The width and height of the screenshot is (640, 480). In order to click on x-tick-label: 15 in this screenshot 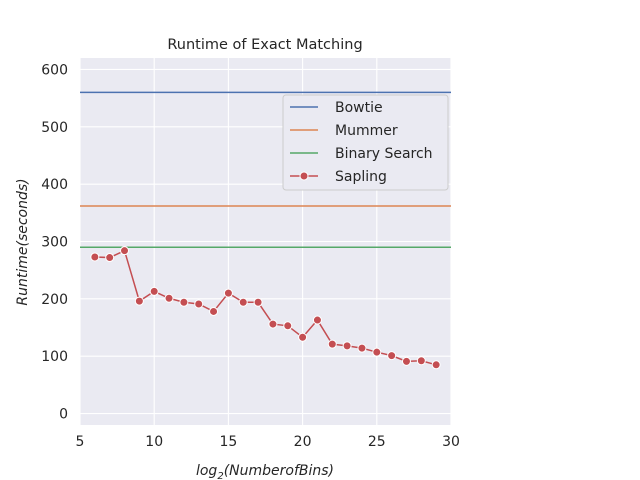, I will do `click(228, 442)`.